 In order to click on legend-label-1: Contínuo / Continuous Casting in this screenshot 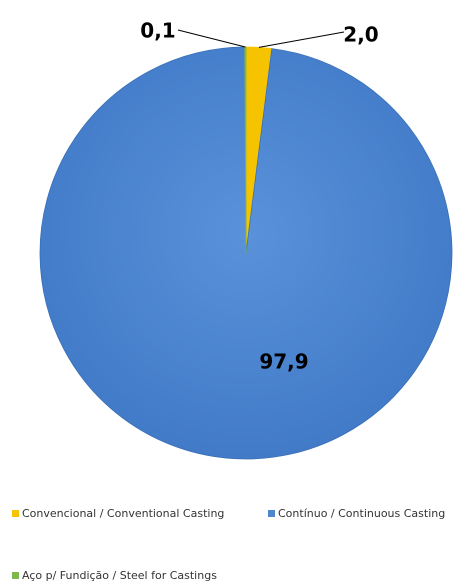, I will do `click(361, 513)`.